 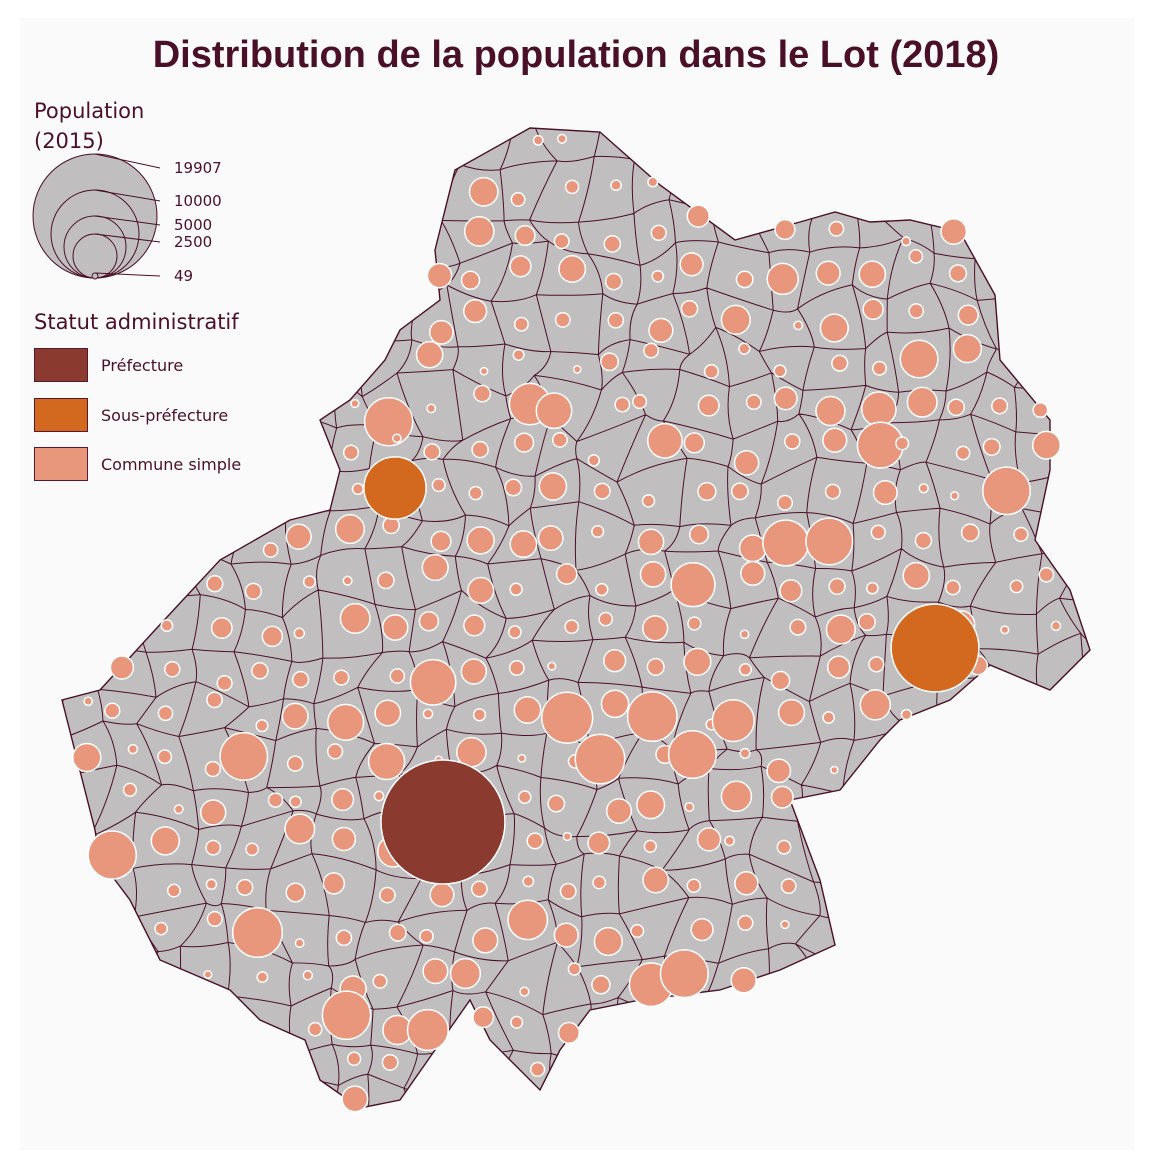 What do you see at coordinates (142, 365) in the screenshot?
I see `legend-label-prefecture: Préfecture` at bounding box center [142, 365].